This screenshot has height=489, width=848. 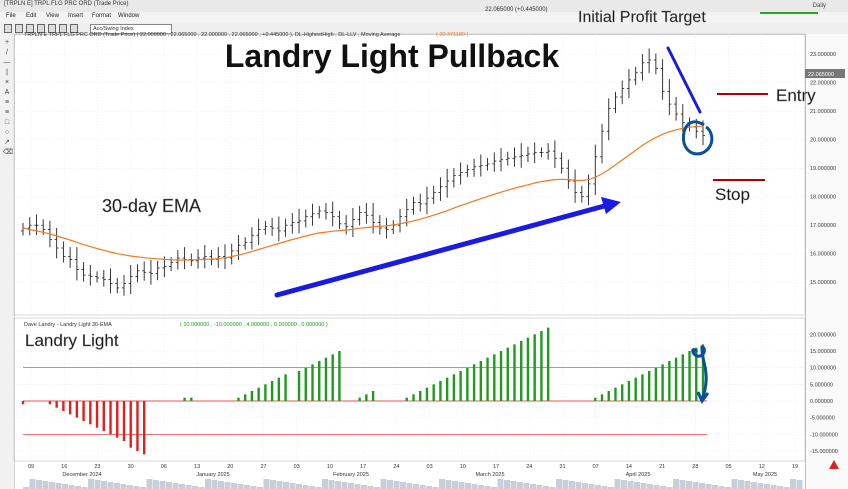 What do you see at coordinates (7, 102) in the screenshot?
I see `fib-tool-icon: ≡` at bounding box center [7, 102].